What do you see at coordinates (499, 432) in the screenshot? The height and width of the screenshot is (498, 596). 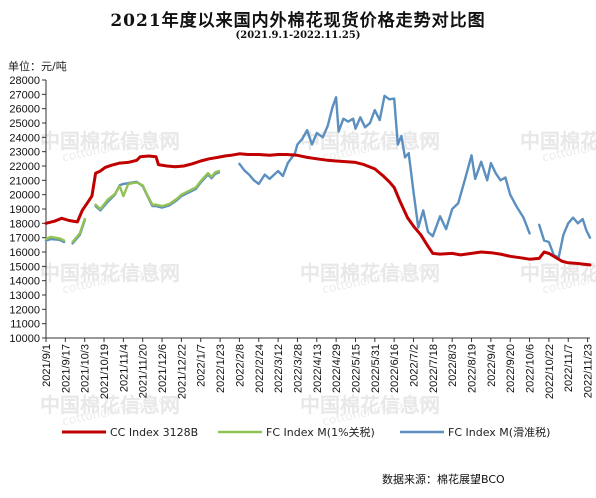 I see `legend-label: FC Index M(滑准税)` at bounding box center [499, 432].